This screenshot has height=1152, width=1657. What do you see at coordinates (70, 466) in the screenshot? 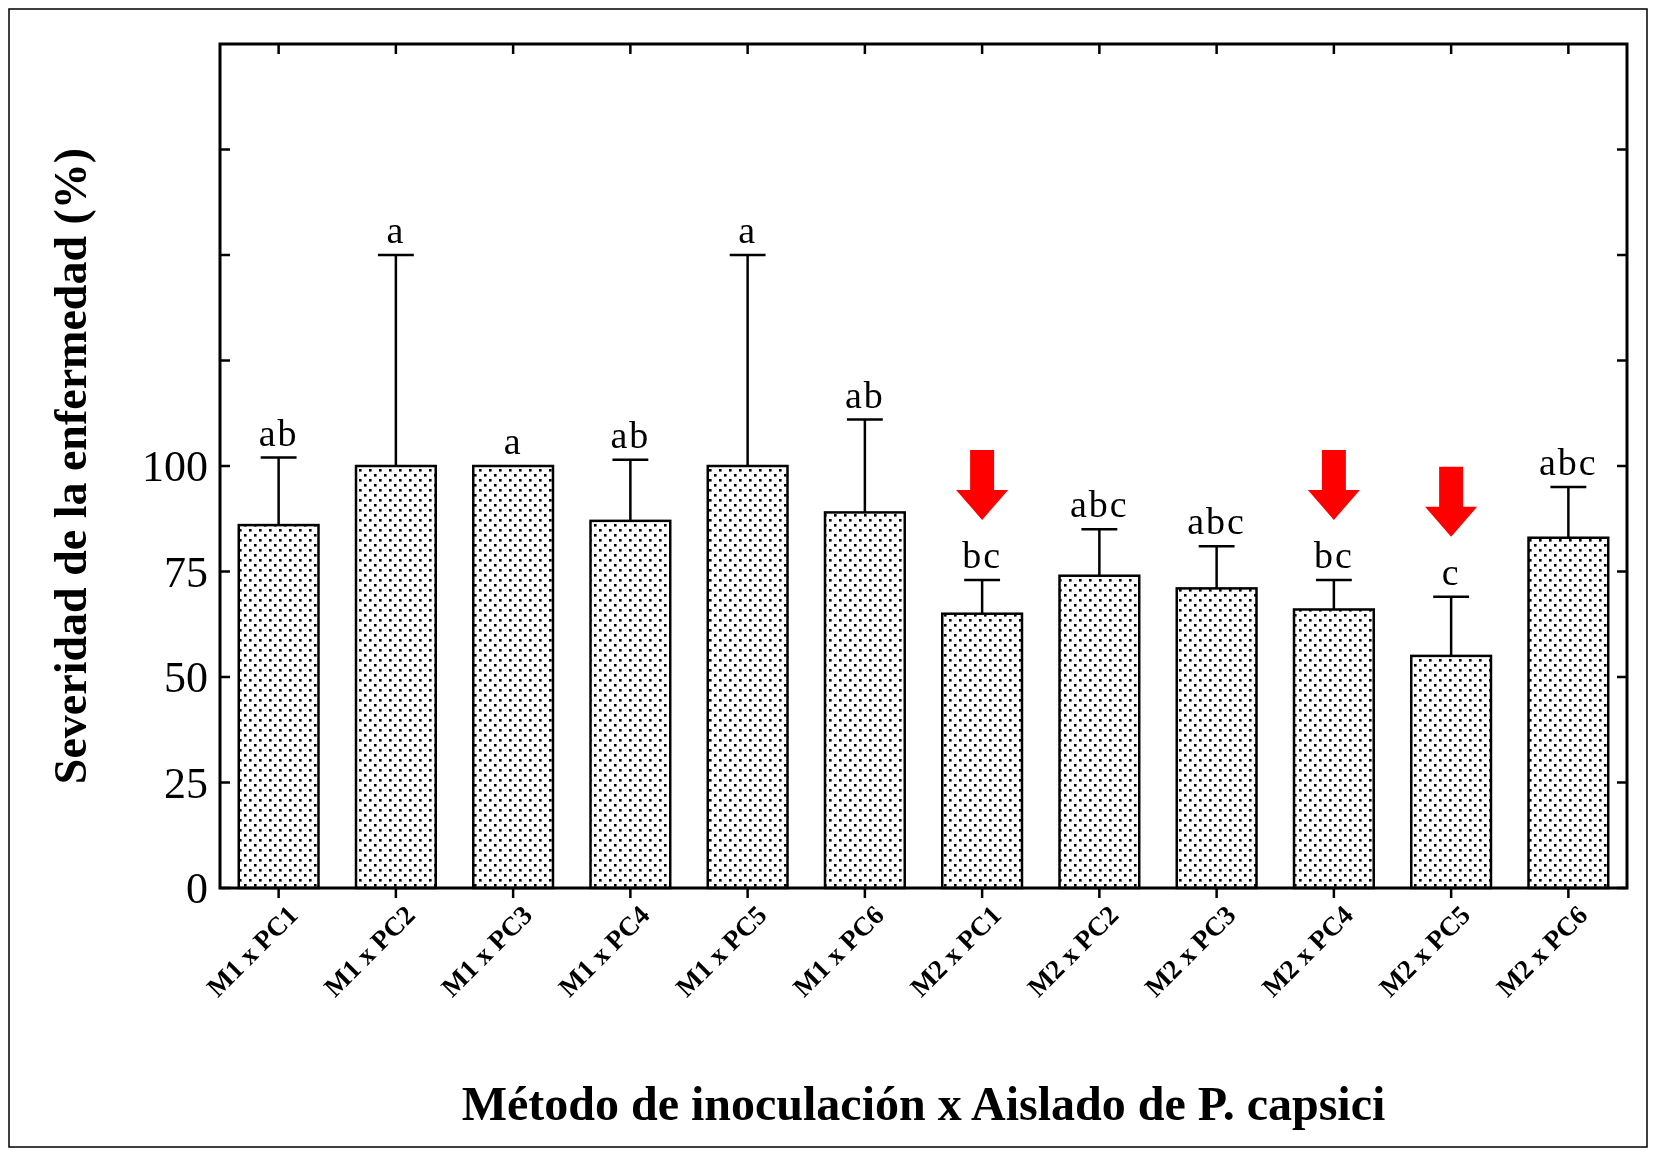
I see `y-axis-title: Severidad de la enfermedad (%)` at bounding box center [70, 466].